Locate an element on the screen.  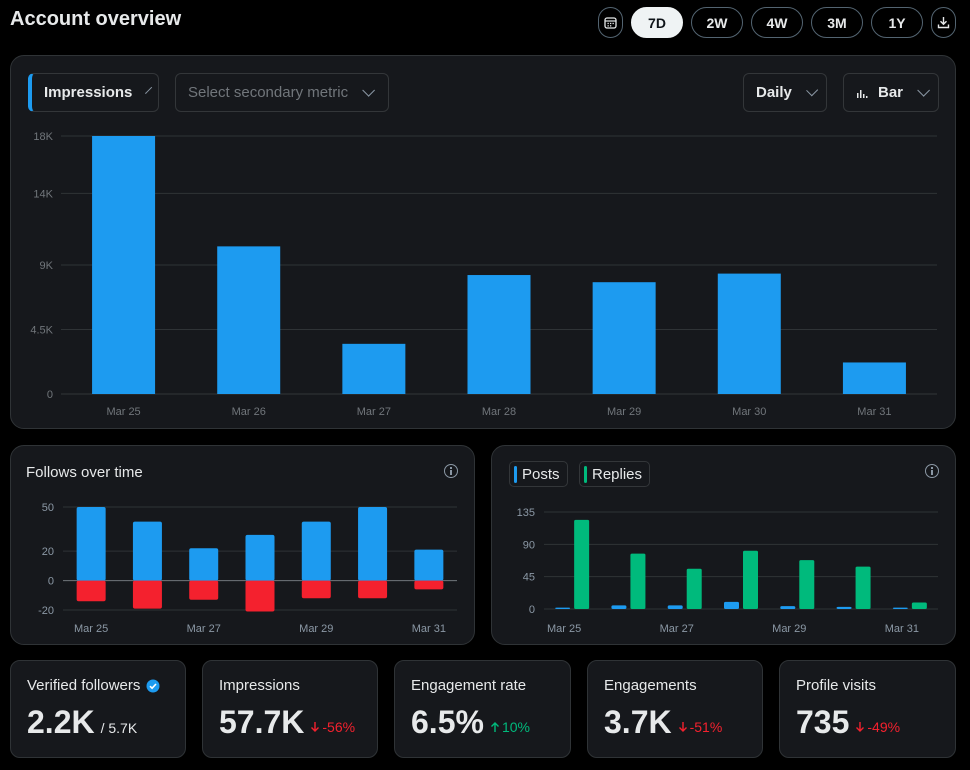
stat-profile-visits: Profile visits 735 -49% is located at coordinates (867, 709).